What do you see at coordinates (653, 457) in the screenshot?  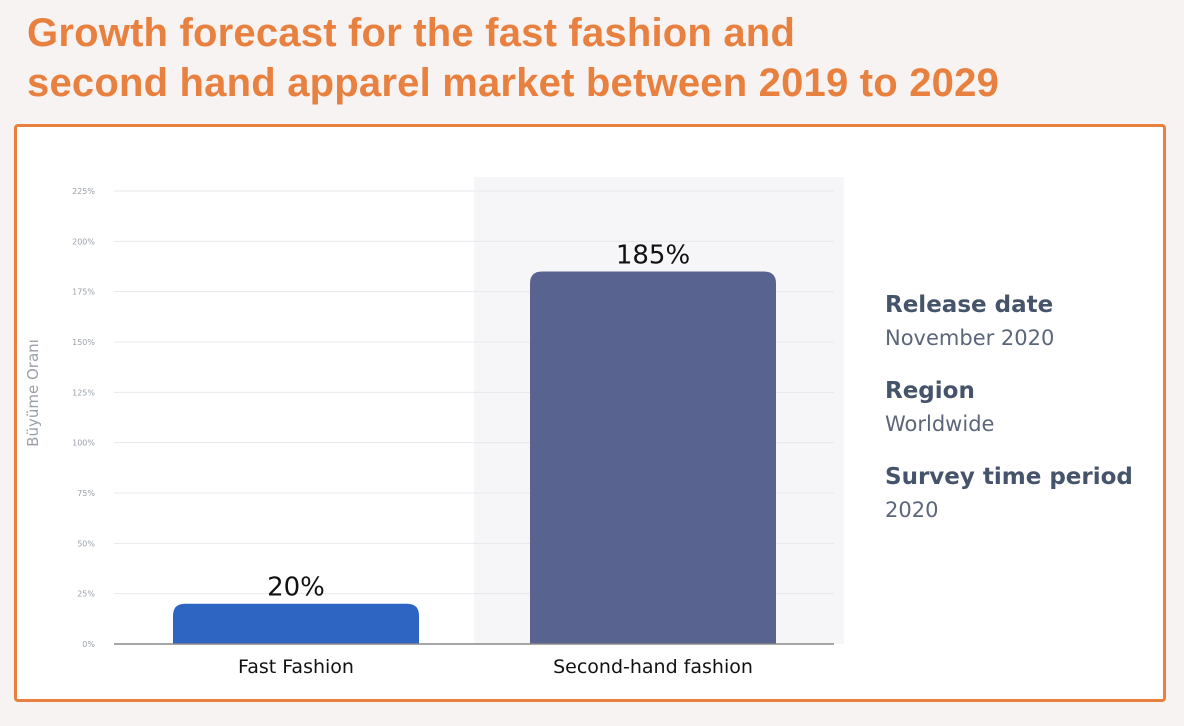 I see `bar-second-hand-fashion` at bounding box center [653, 457].